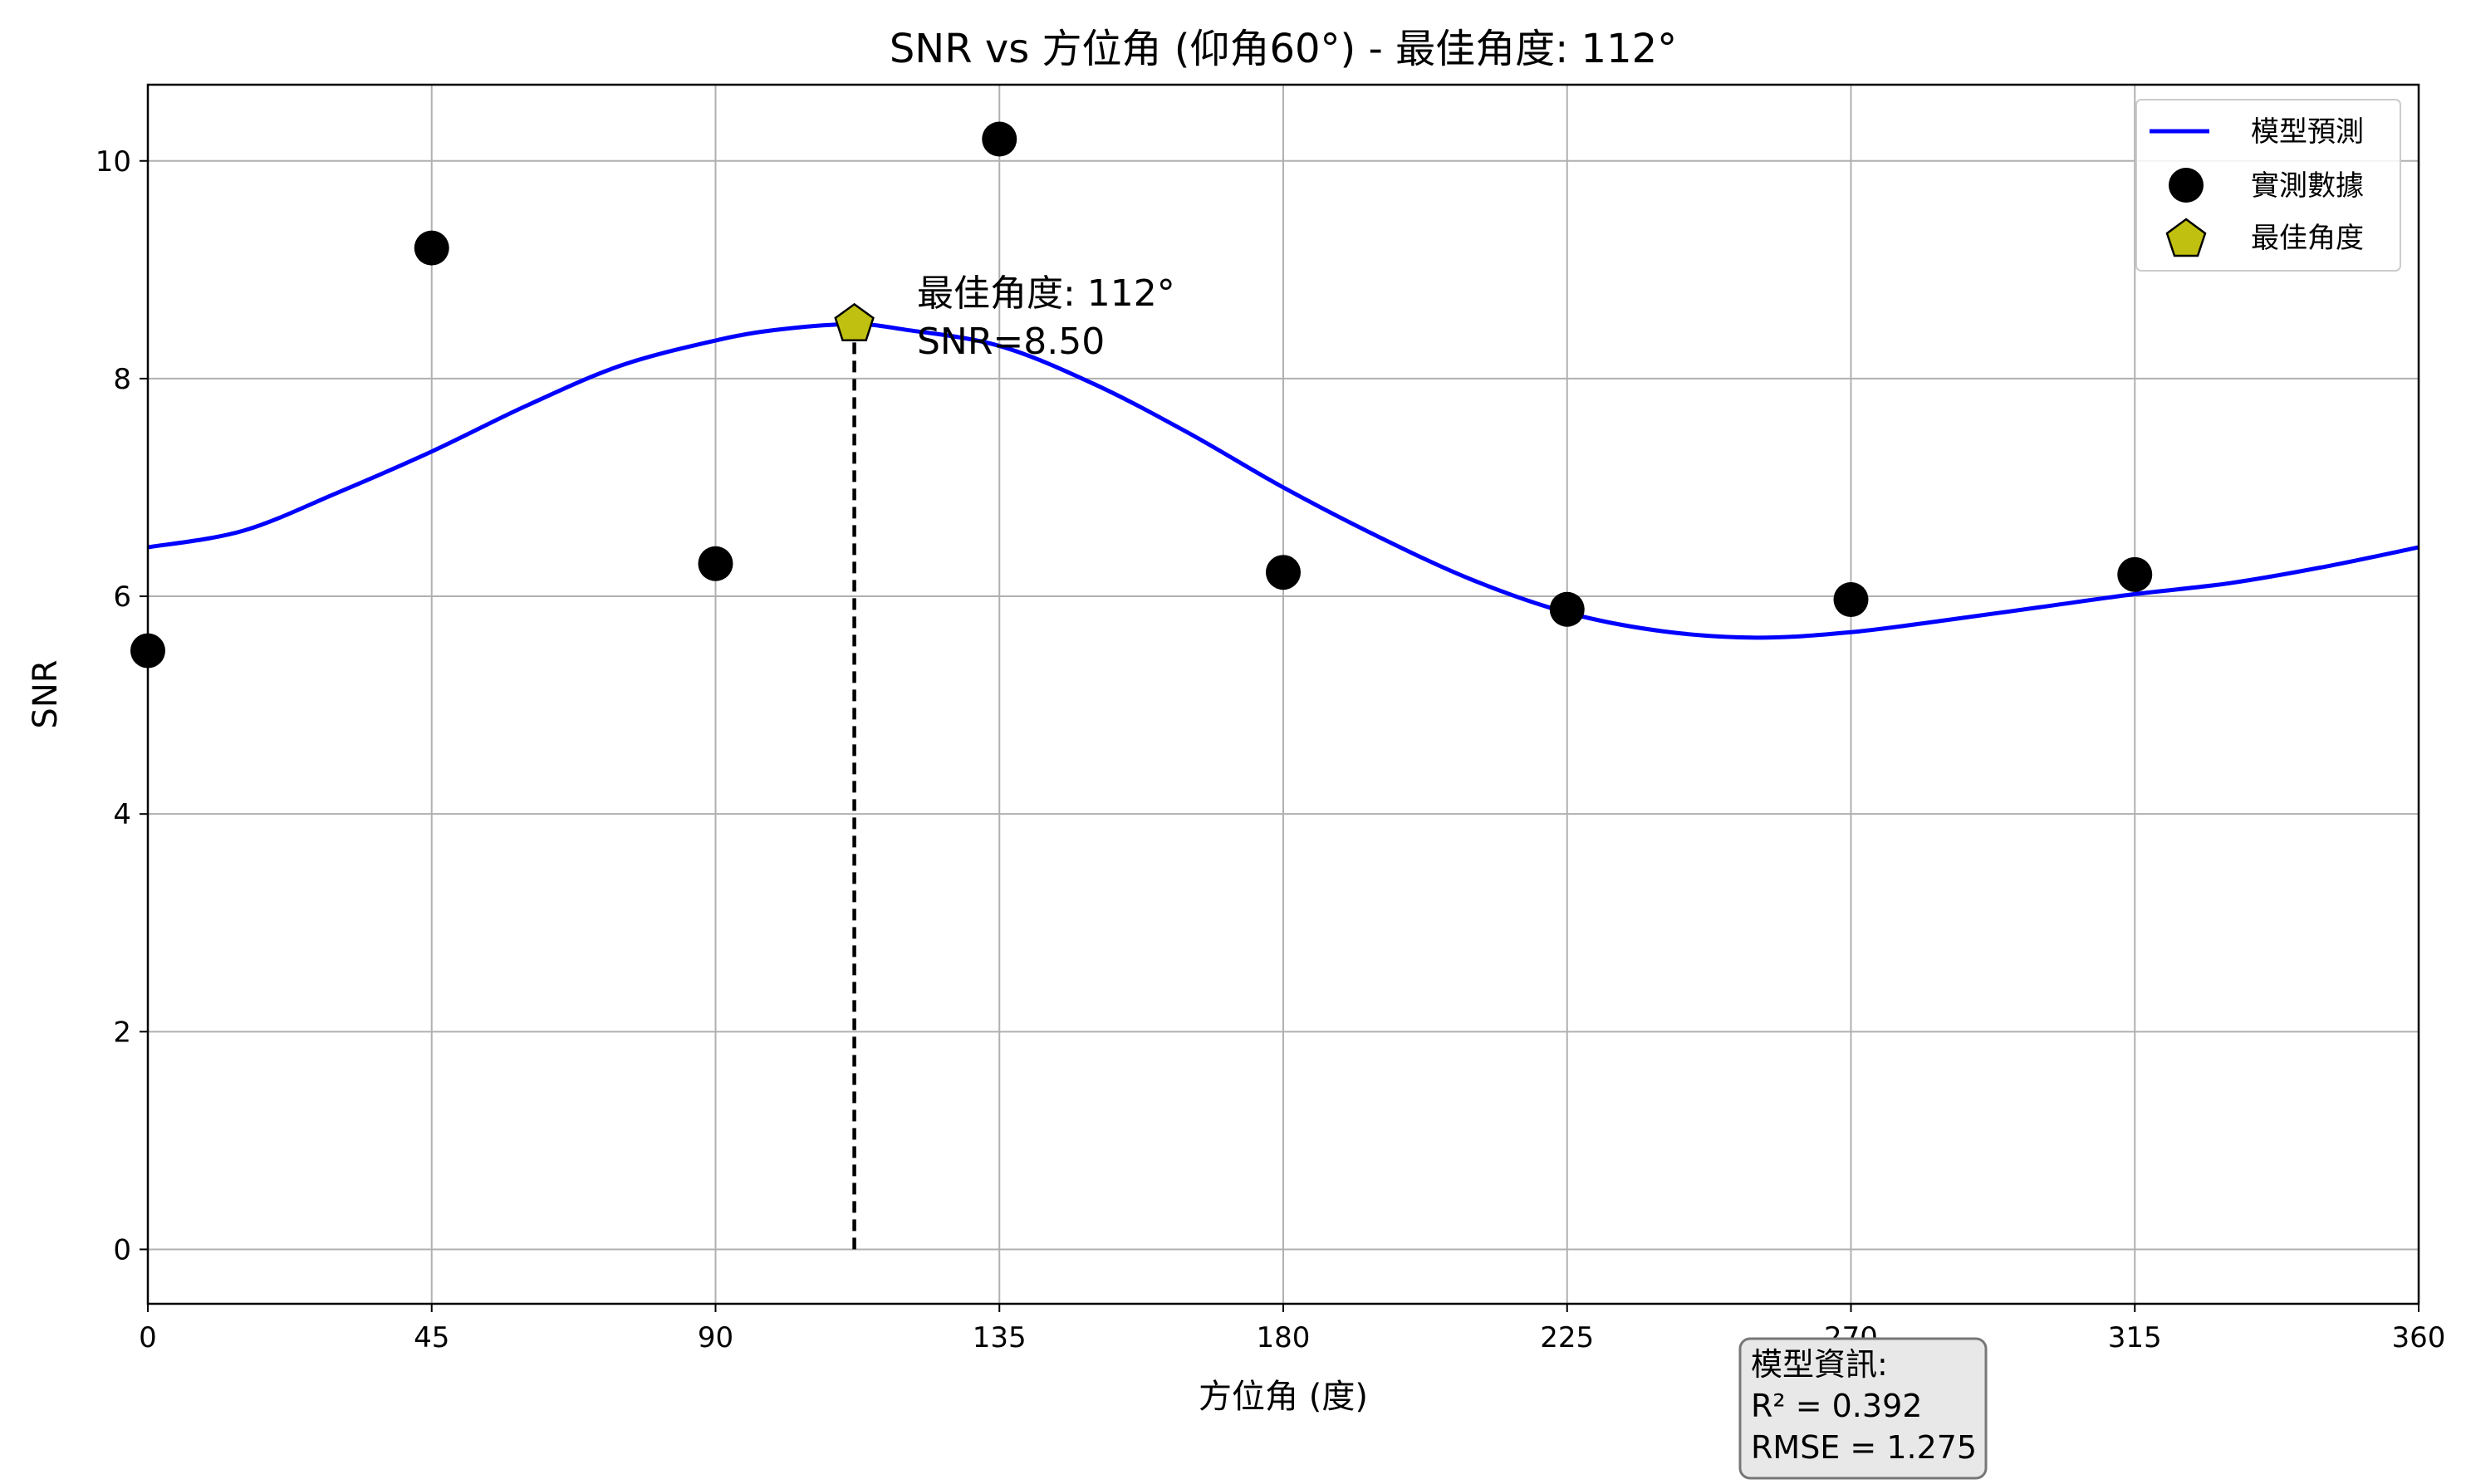 Image resolution: width=2466 pixels, height=1484 pixels. Describe the element at coordinates (122, 705) in the screenshot. I see `y-ticks: 0 2 4 6 8 10` at that location.